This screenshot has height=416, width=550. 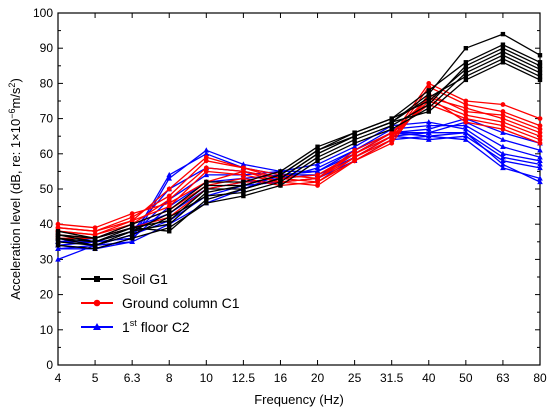 I want to click on x-tick-label: 31.5, so click(x=392, y=378).